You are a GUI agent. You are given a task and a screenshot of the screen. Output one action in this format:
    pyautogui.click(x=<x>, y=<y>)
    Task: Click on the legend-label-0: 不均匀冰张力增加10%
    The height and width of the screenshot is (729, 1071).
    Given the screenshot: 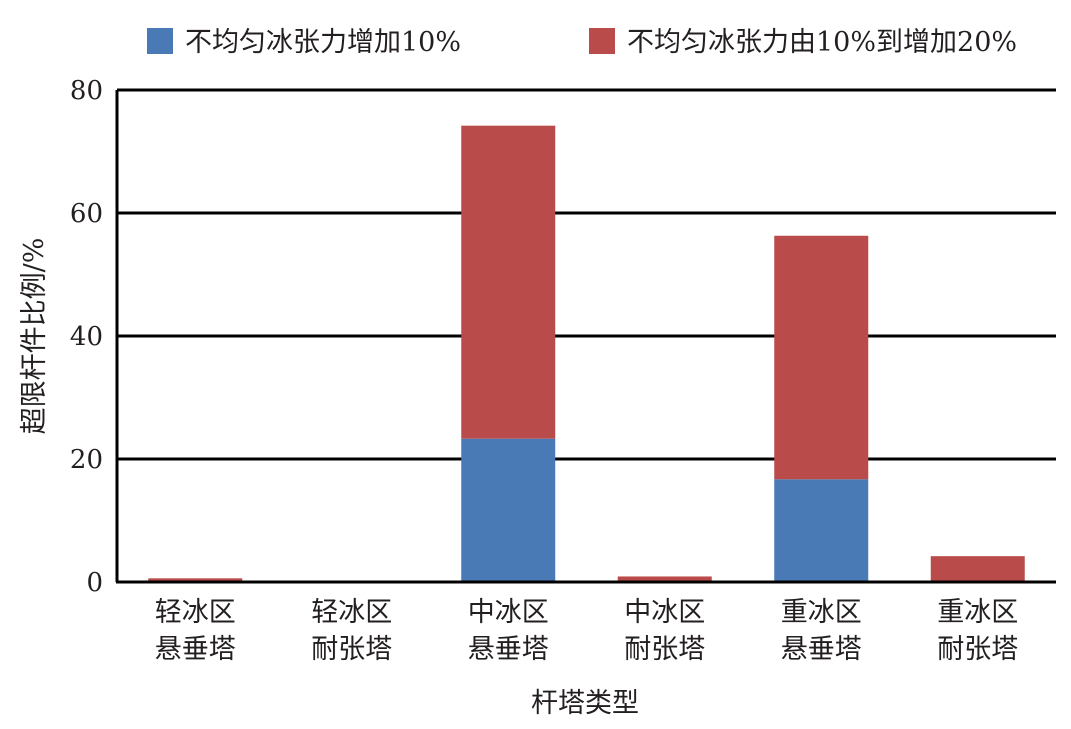 What is the action you would take?
    pyautogui.click(x=323, y=42)
    